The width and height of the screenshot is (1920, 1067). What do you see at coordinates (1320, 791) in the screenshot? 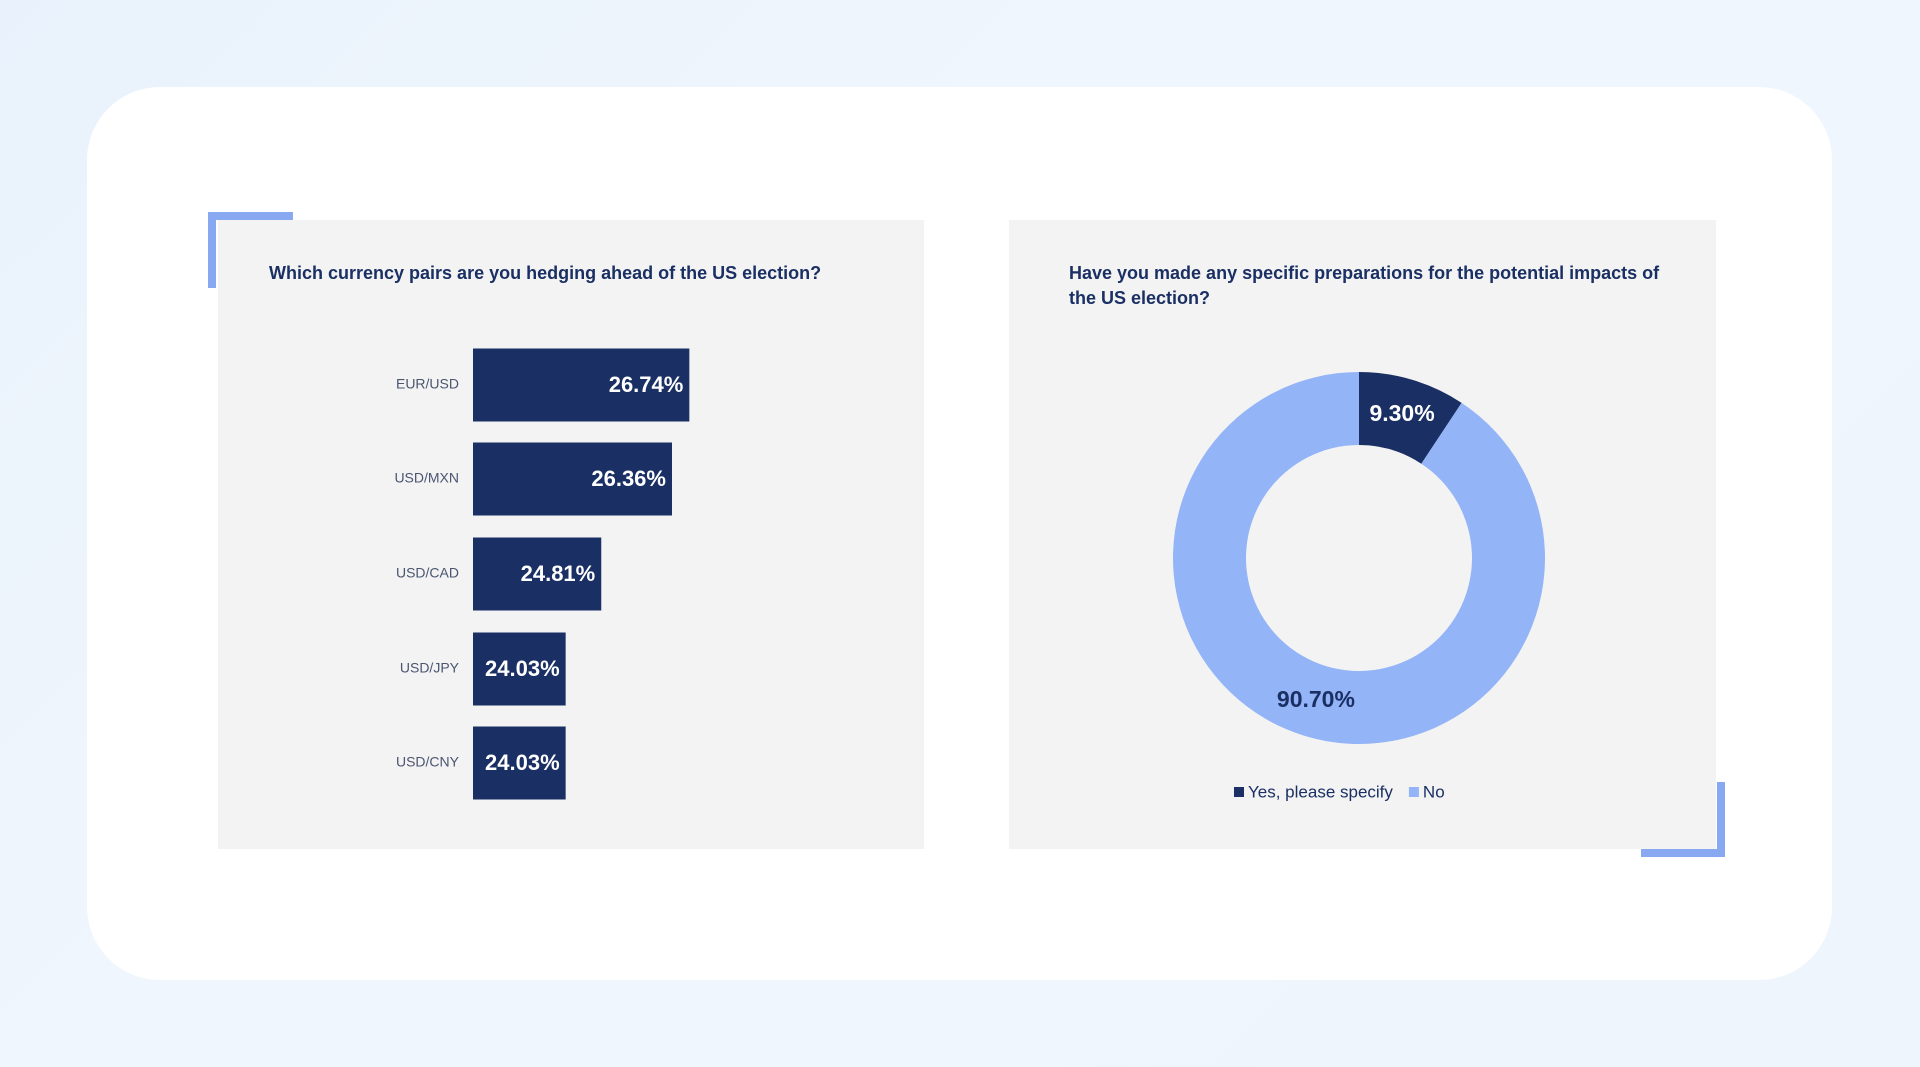
I see `legend-label: Yes, please specify` at bounding box center [1320, 791].